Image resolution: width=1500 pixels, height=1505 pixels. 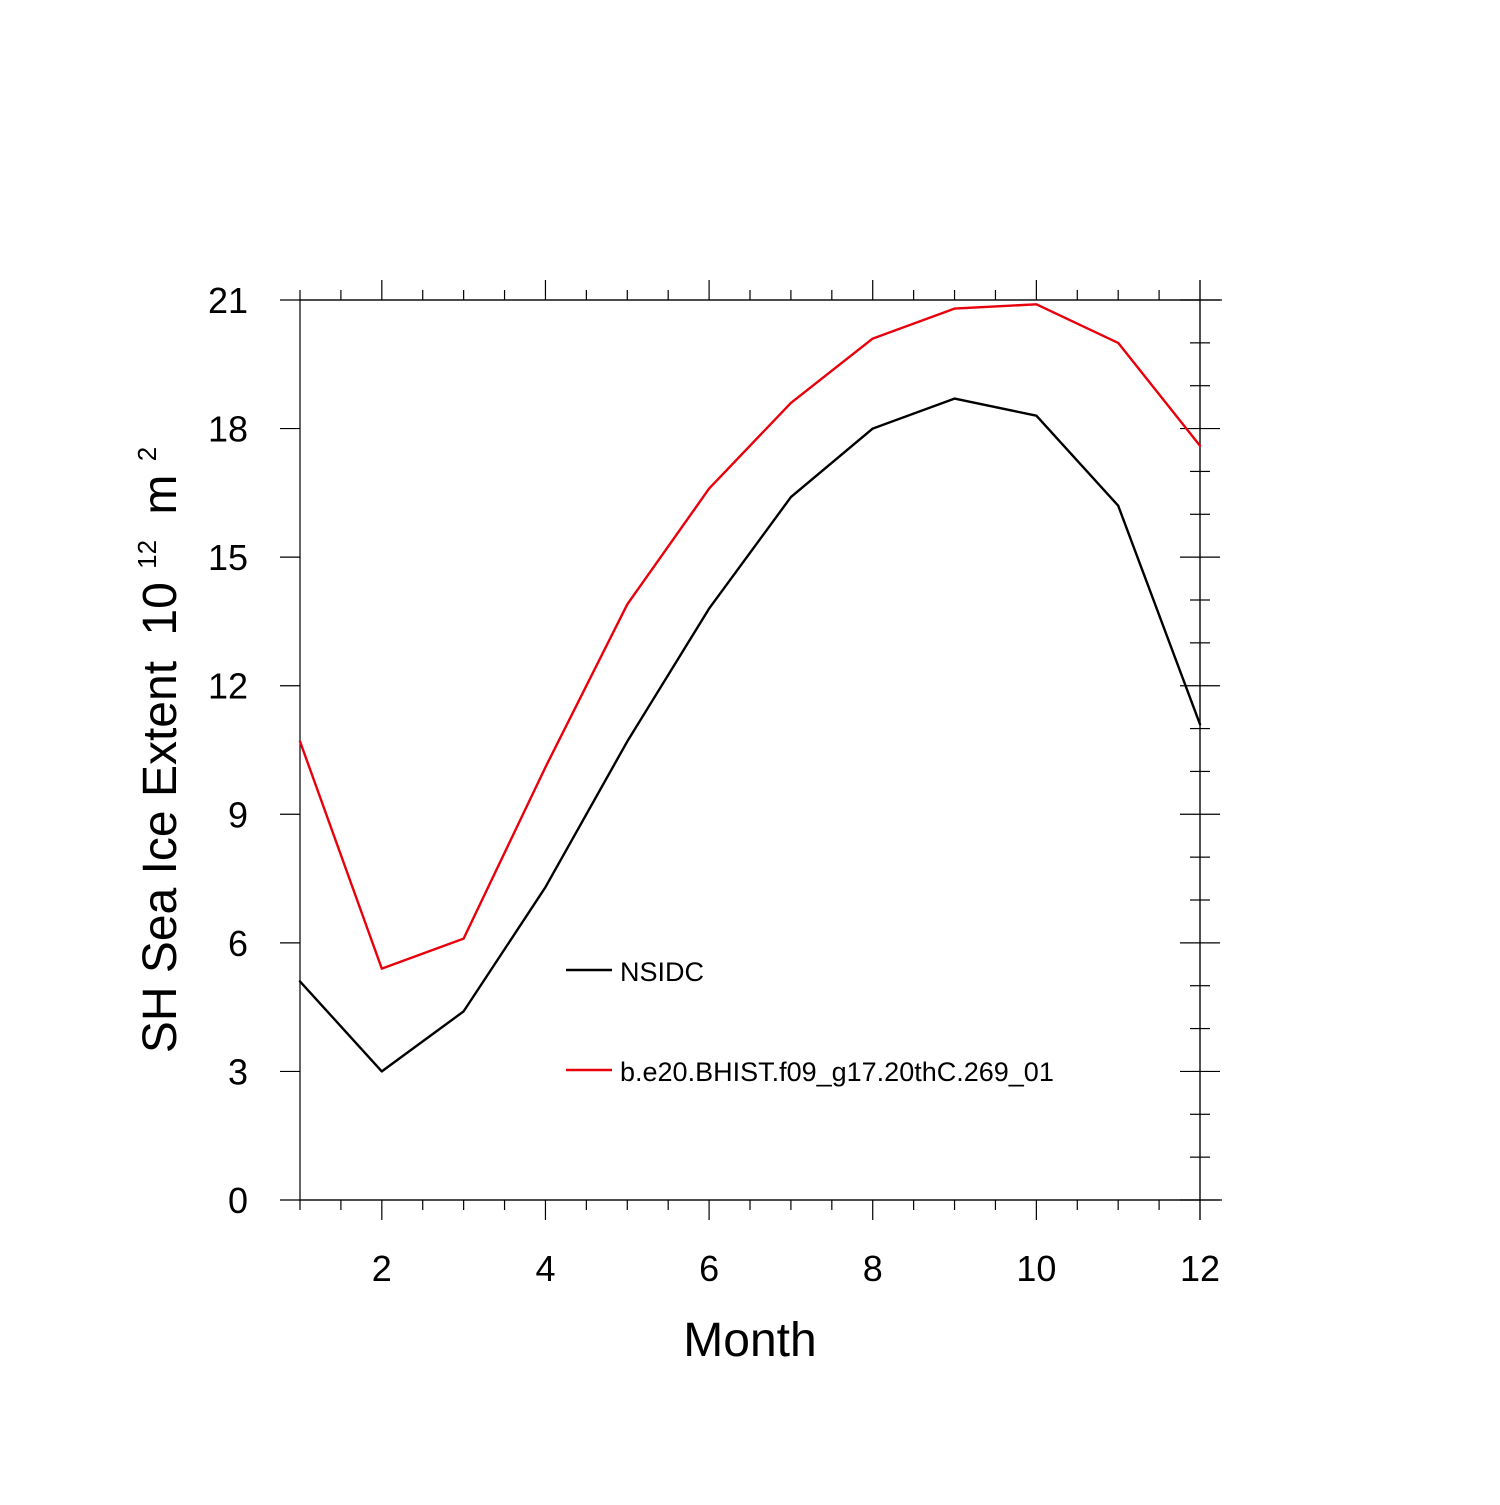 I want to click on y-axis-unit-symbol: m, so click(x=160, y=495).